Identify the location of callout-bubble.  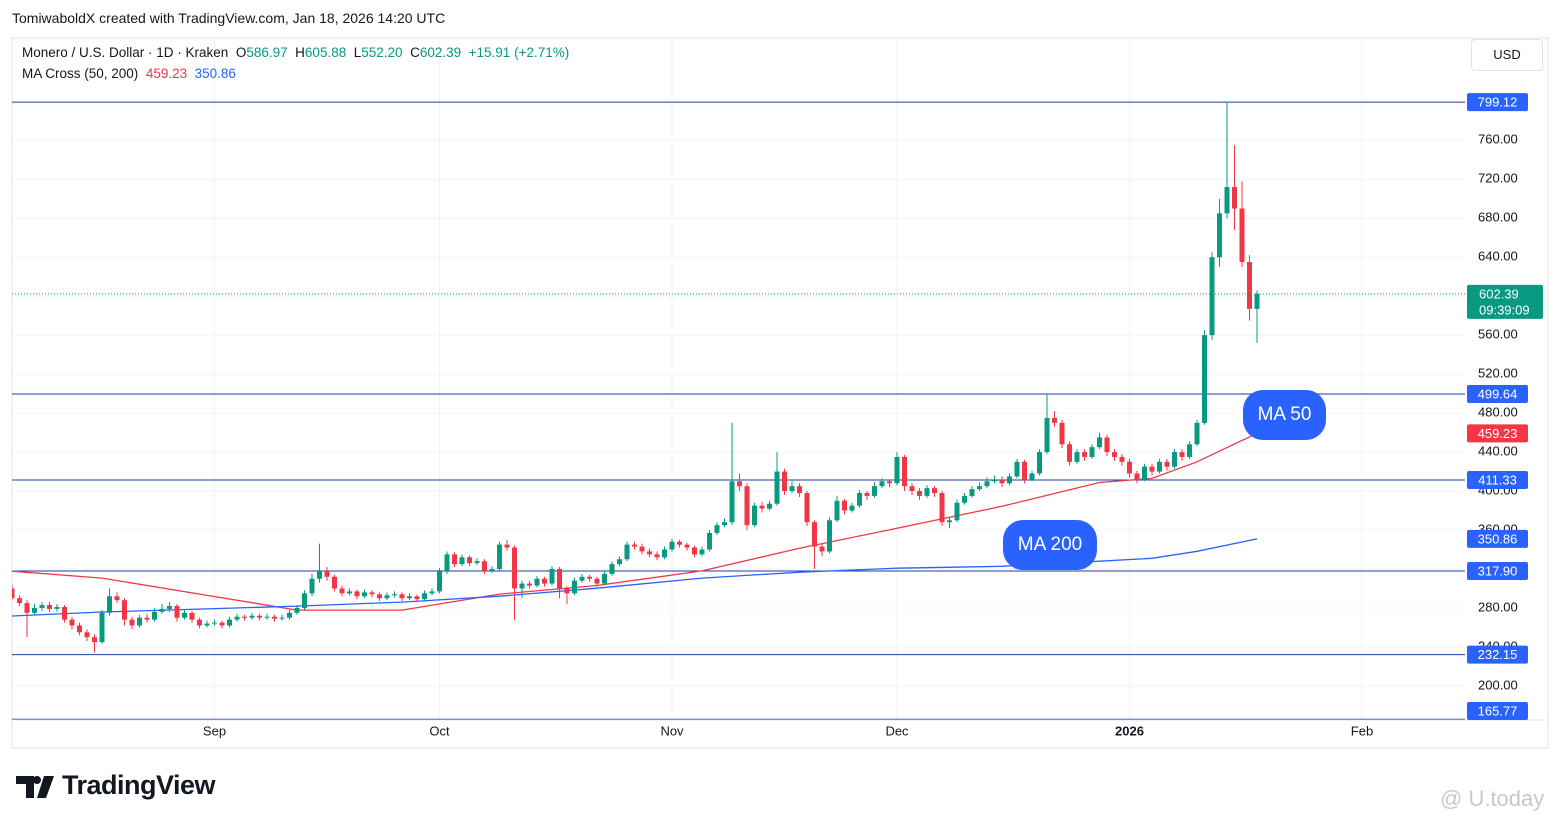
(1284, 415).